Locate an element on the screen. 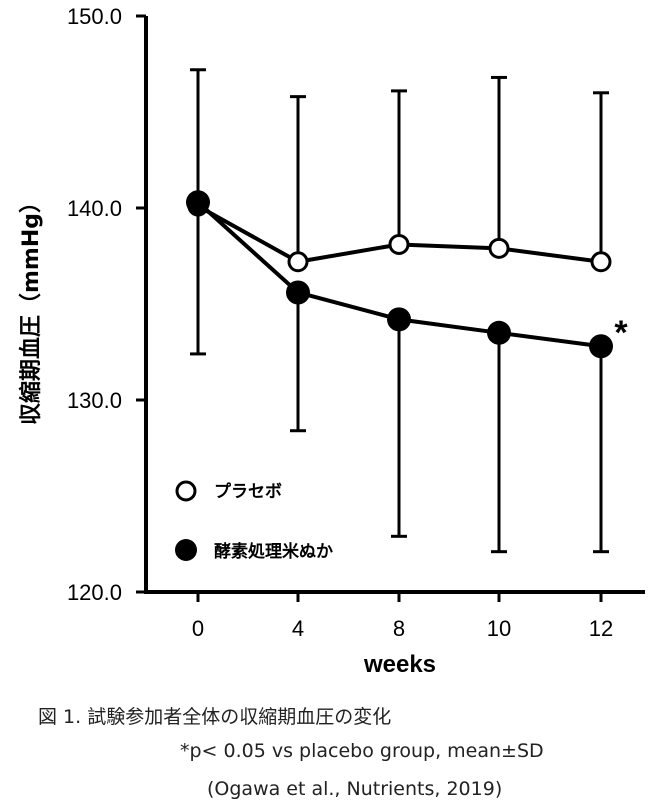 This screenshot has height=810, width=660. legend-marker-placebo is located at coordinates (186, 491).